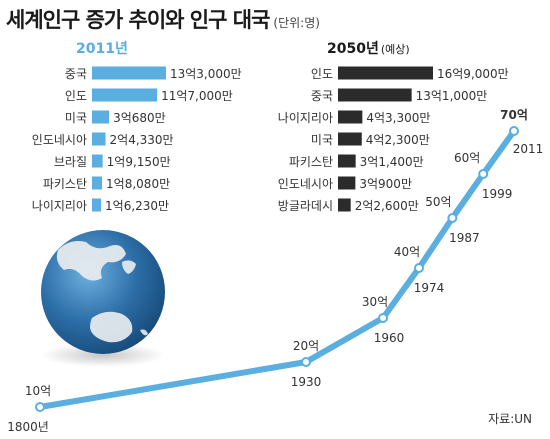  Describe the element at coordinates (197, 96) in the screenshot. I see `bar-2011-value: 11억7,000만` at that location.